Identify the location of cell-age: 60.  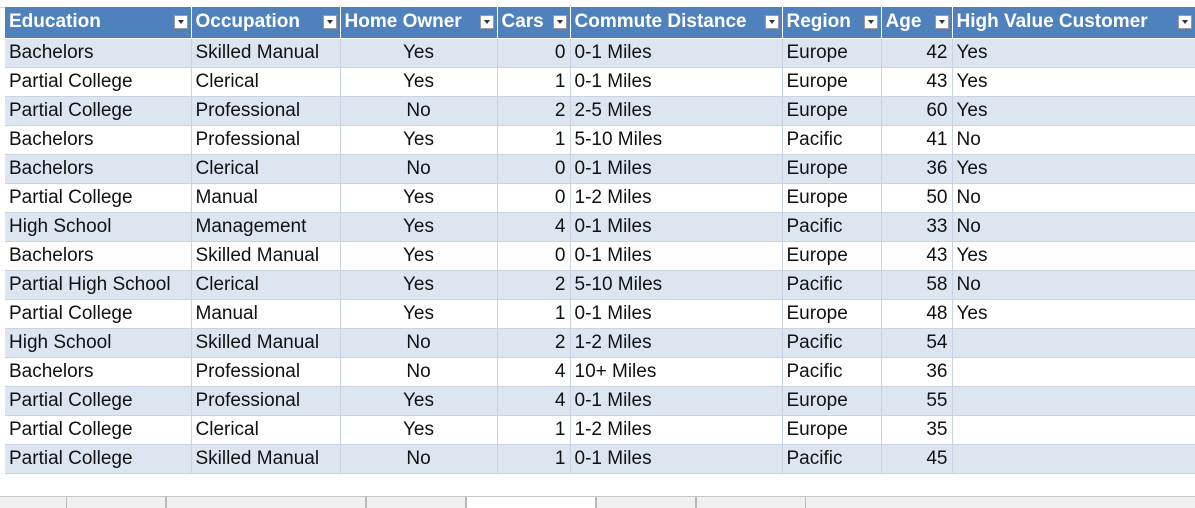
(917, 111).